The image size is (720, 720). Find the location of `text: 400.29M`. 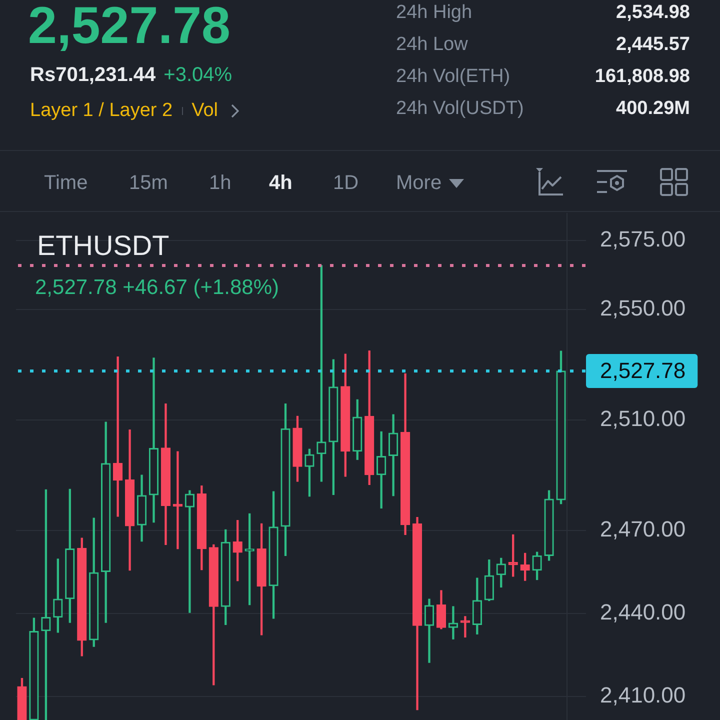

text: 400.29M is located at coordinates (653, 108).